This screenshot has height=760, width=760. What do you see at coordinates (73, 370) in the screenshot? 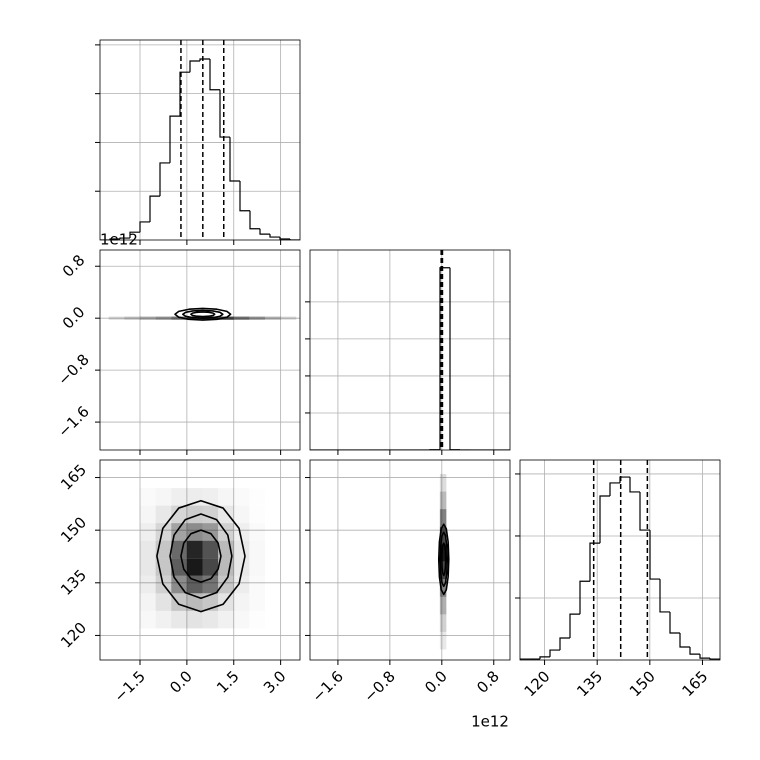
I see `y-tick-label: −0.8` at bounding box center [73, 370].